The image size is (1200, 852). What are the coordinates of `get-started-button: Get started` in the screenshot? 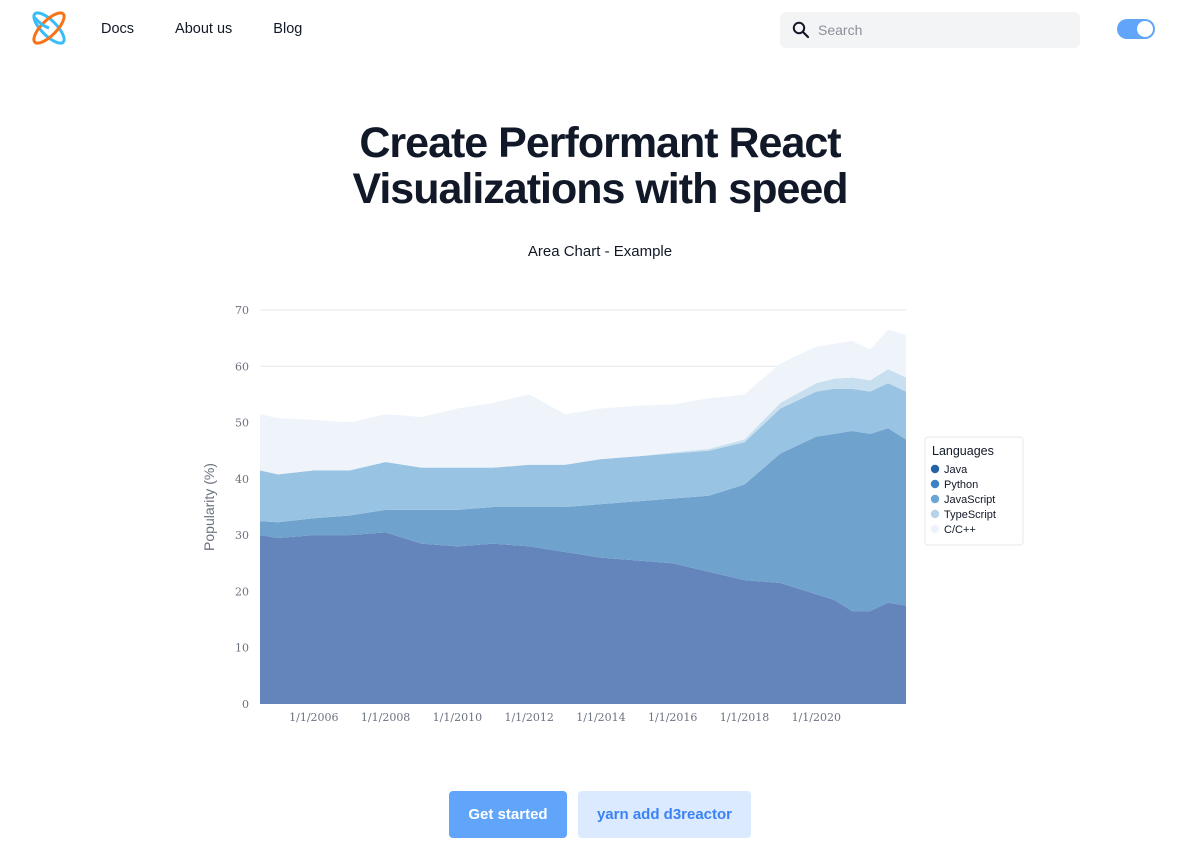 It's located at (508, 814).